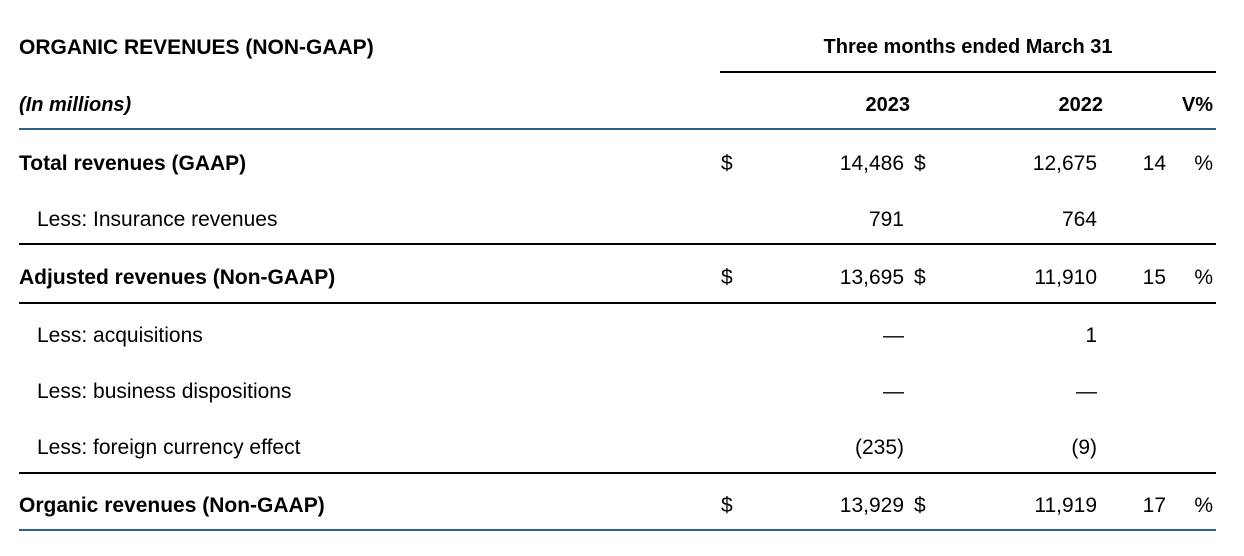  I want to click on period-underline, so click(968, 72).